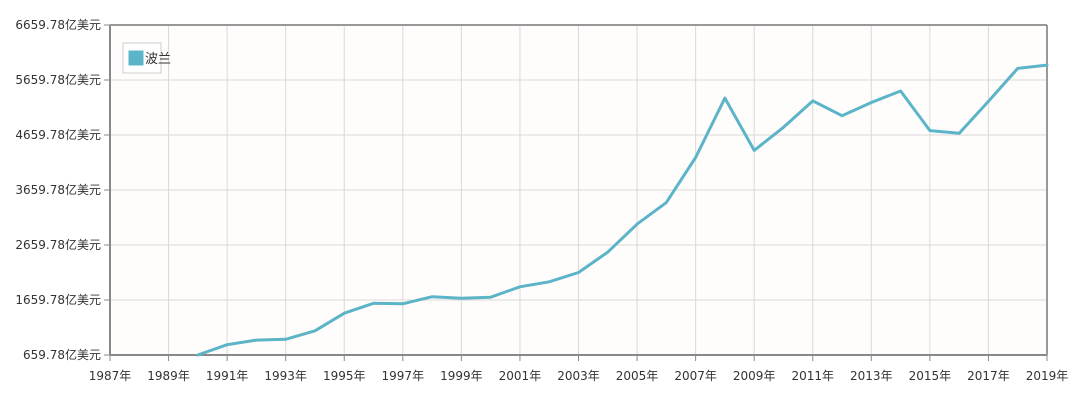 This screenshot has height=401, width=1071. What do you see at coordinates (158, 59) in the screenshot?
I see `legend-label: 波兰` at bounding box center [158, 59].